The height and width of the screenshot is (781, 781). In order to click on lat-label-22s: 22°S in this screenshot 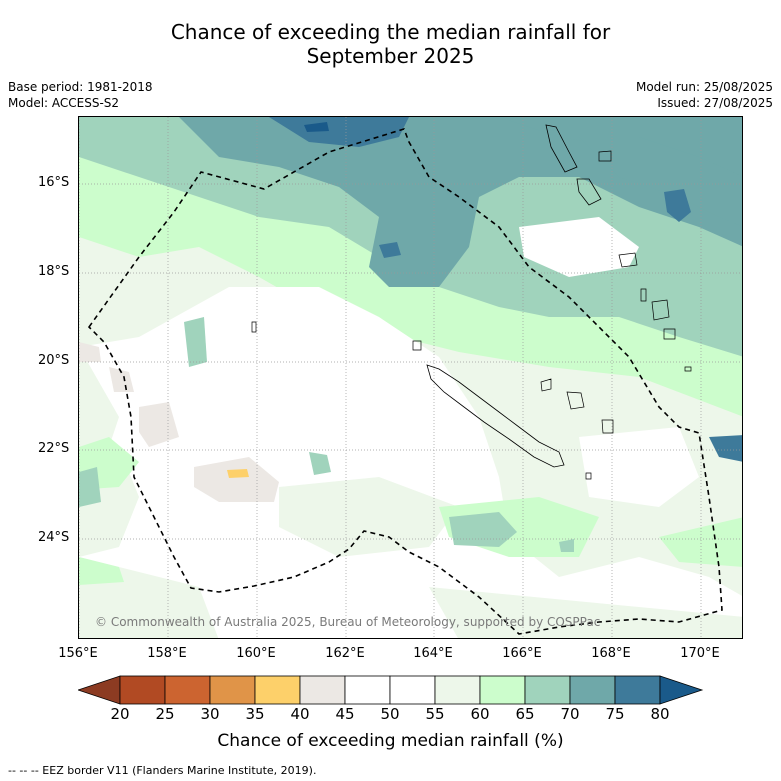, I will do `click(54, 448)`.